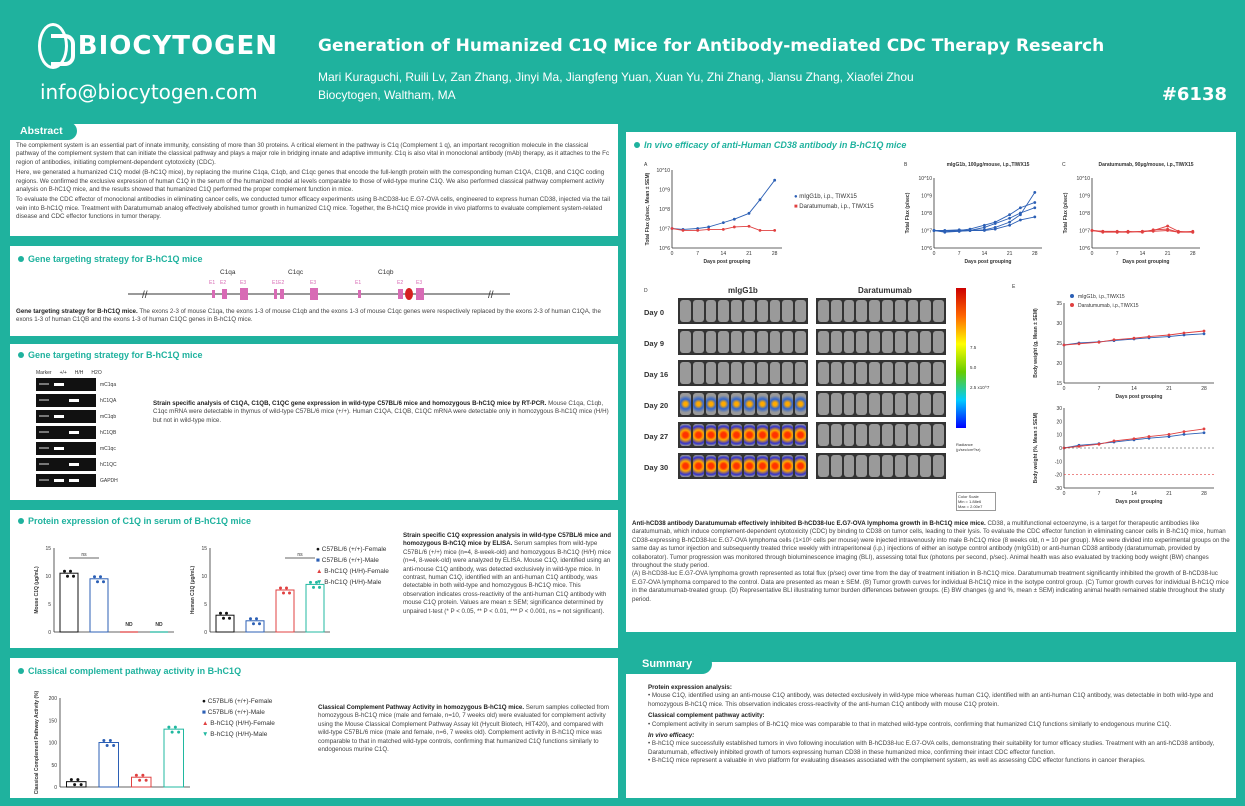 This screenshot has width=1245, height=806. What do you see at coordinates (56, 46) in the screenshot?
I see `logo-icon` at bounding box center [56, 46].